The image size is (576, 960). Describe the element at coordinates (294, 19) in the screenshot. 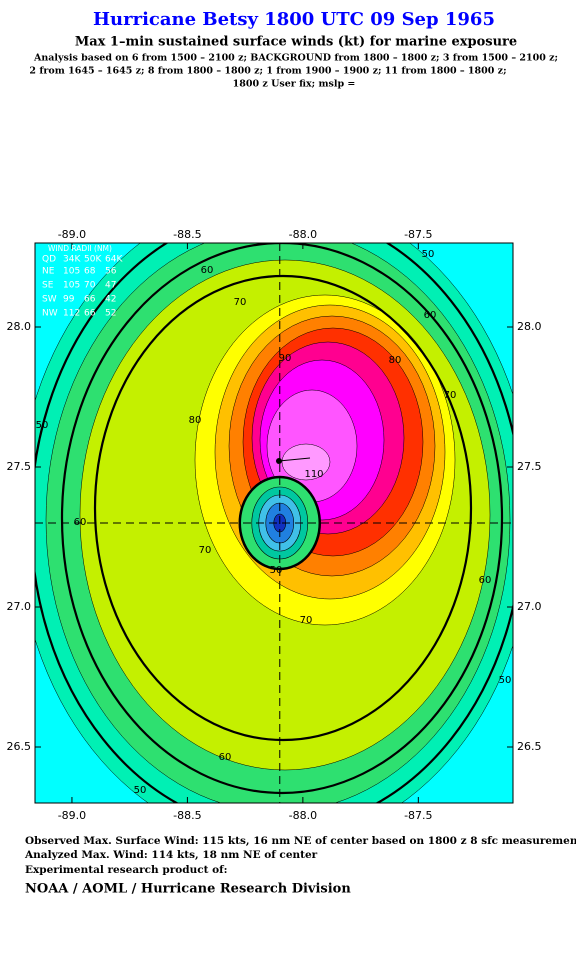

I see `title: Hurricane Betsy 1800 UTC 09 Sep 1965` at that location.